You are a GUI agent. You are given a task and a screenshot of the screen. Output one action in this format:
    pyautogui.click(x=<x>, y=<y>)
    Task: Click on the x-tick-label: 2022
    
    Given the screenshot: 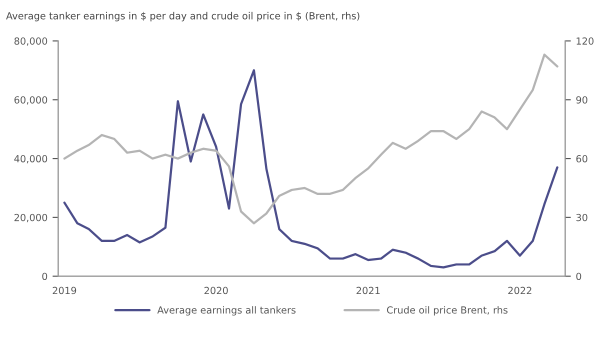 What is the action you would take?
    pyautogui.click(x=520, y=290)
    